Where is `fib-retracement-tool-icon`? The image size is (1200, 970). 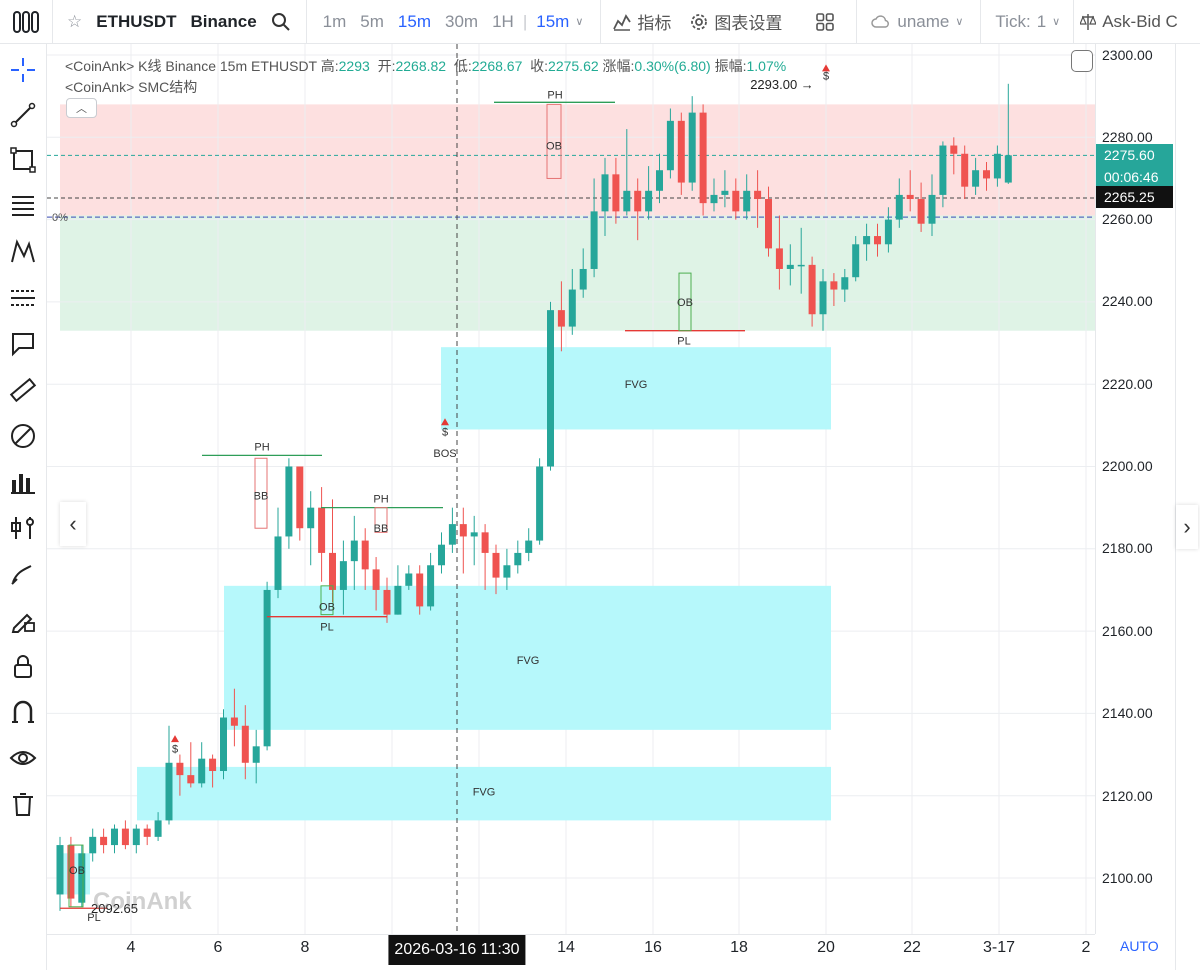 fib-retracement-tool-icon is located at coordinates (23, 206).